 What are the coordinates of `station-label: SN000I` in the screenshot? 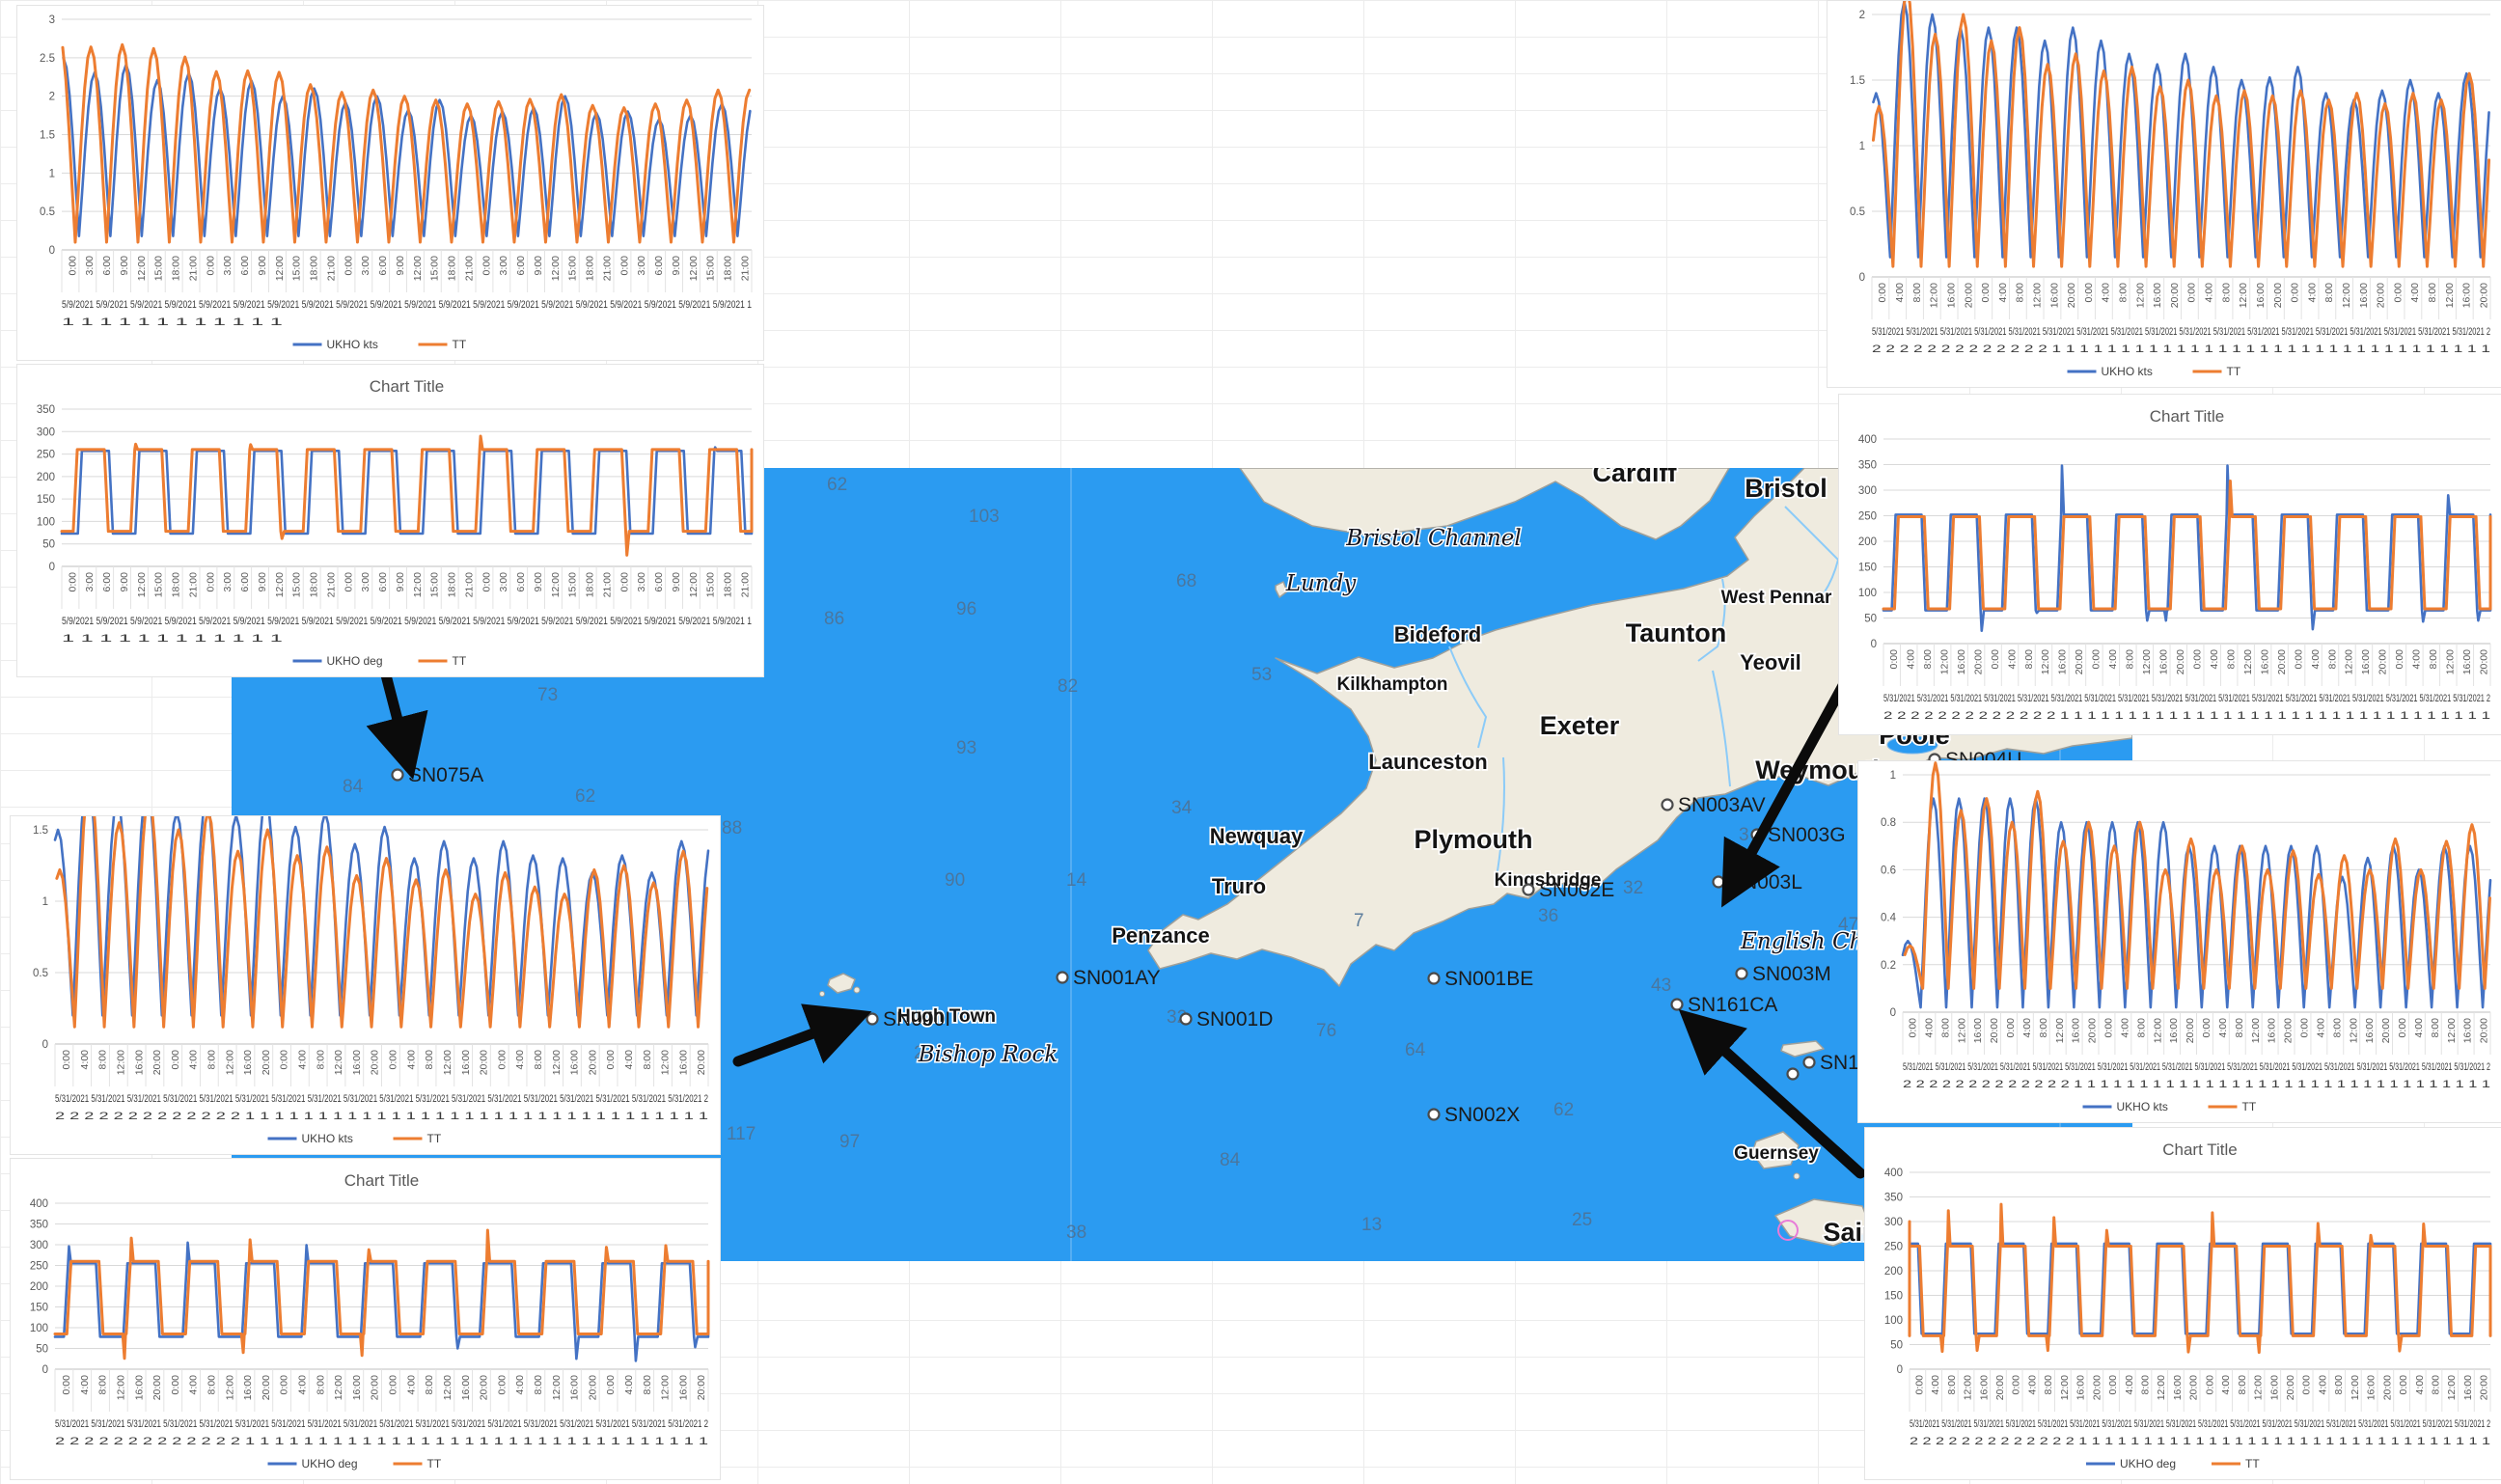 It's located at (916, 1019).